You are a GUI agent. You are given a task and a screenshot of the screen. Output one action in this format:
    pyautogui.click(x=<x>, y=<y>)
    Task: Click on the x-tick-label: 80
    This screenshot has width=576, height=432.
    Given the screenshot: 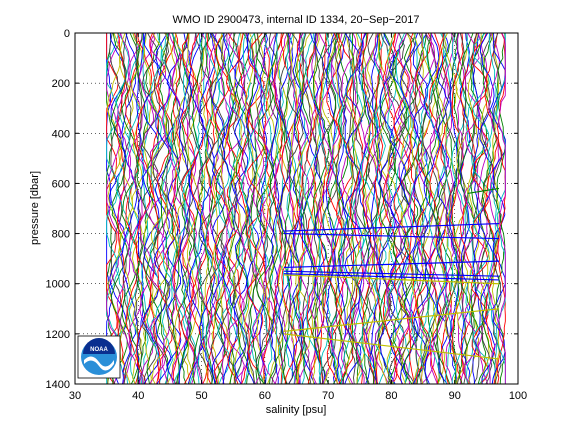 What is the action you would take?
    pyautogui.click(x=391, y=396)
    